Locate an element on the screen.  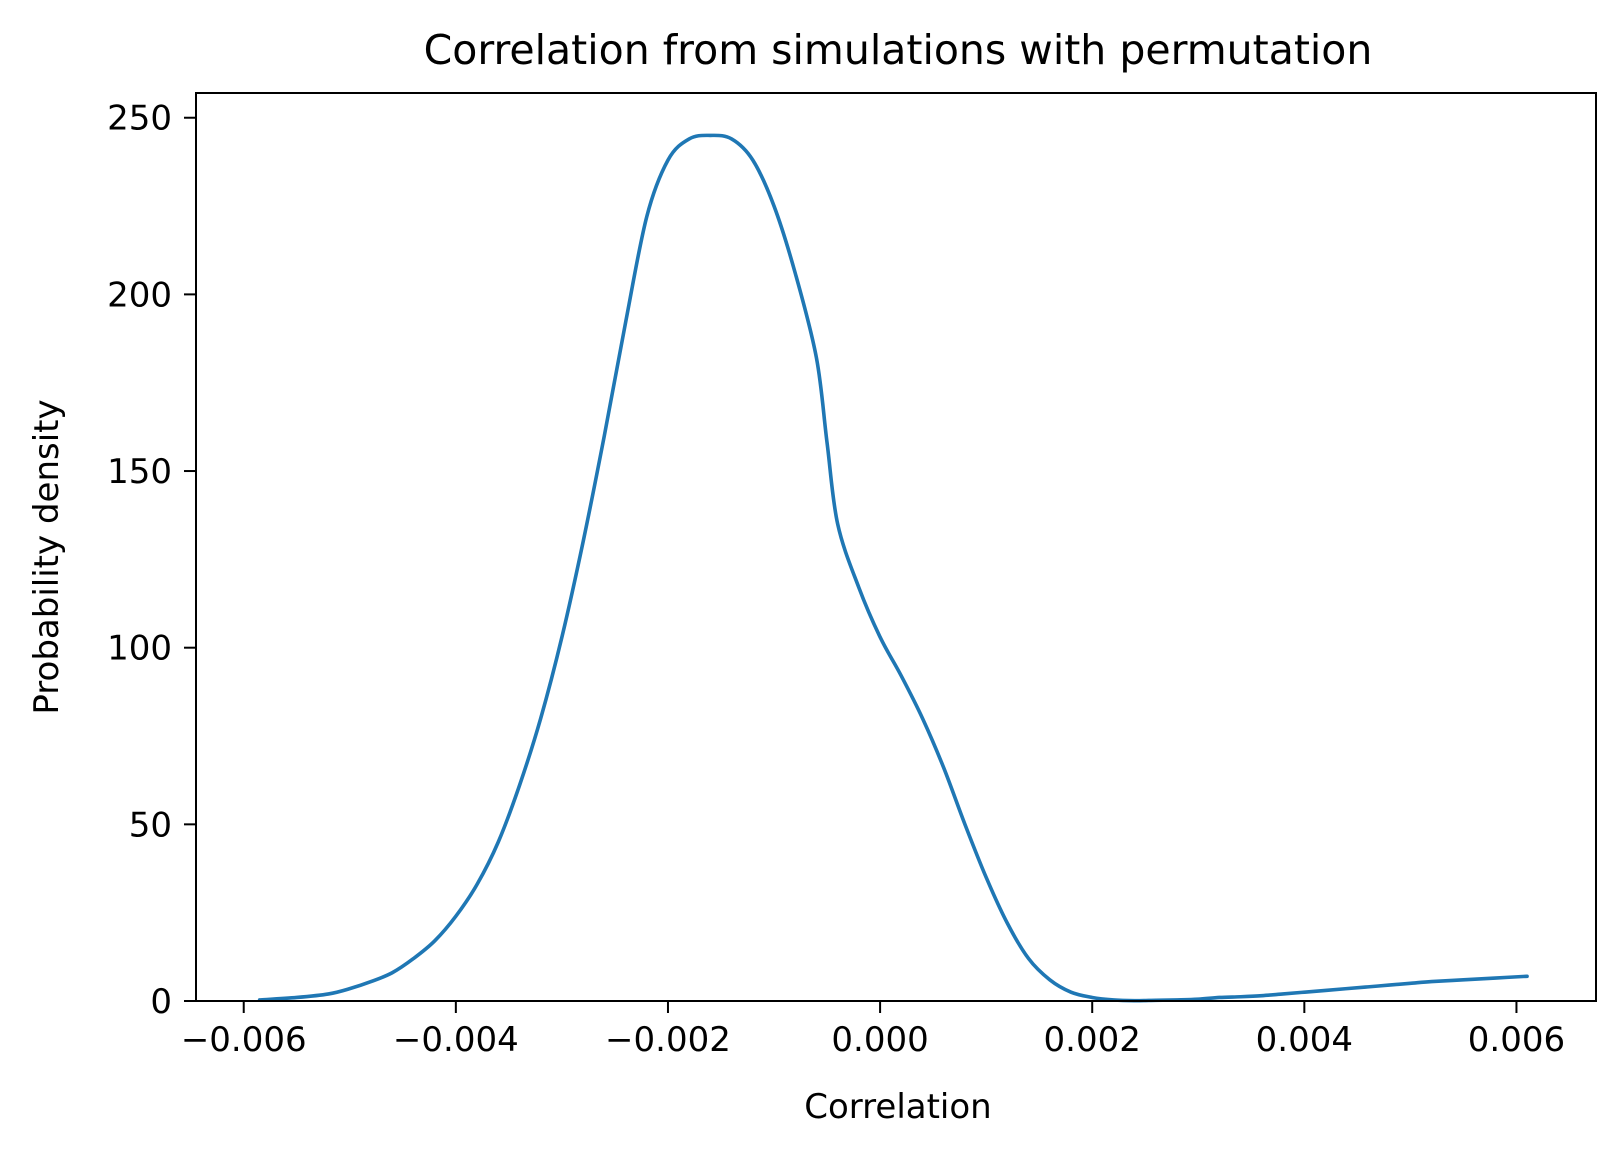
x-tick-label: 0.000 is located at coordinates (879, 1040).